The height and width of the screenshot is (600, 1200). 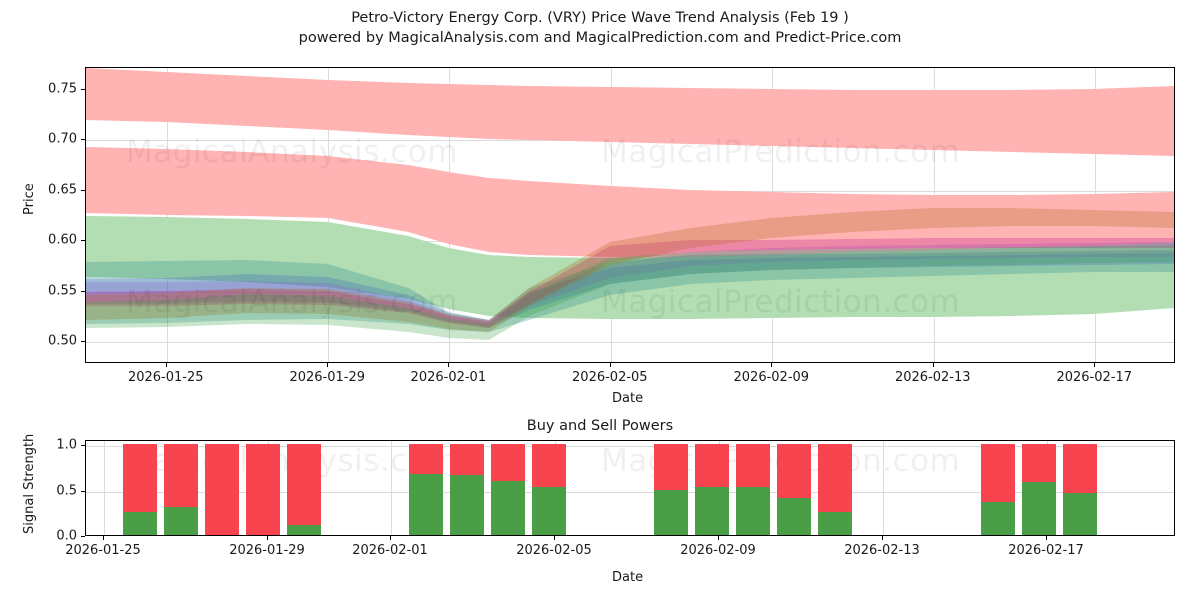 I want to click on price-x-tick-label: 2026-01-29, so click(x=327, y=377).